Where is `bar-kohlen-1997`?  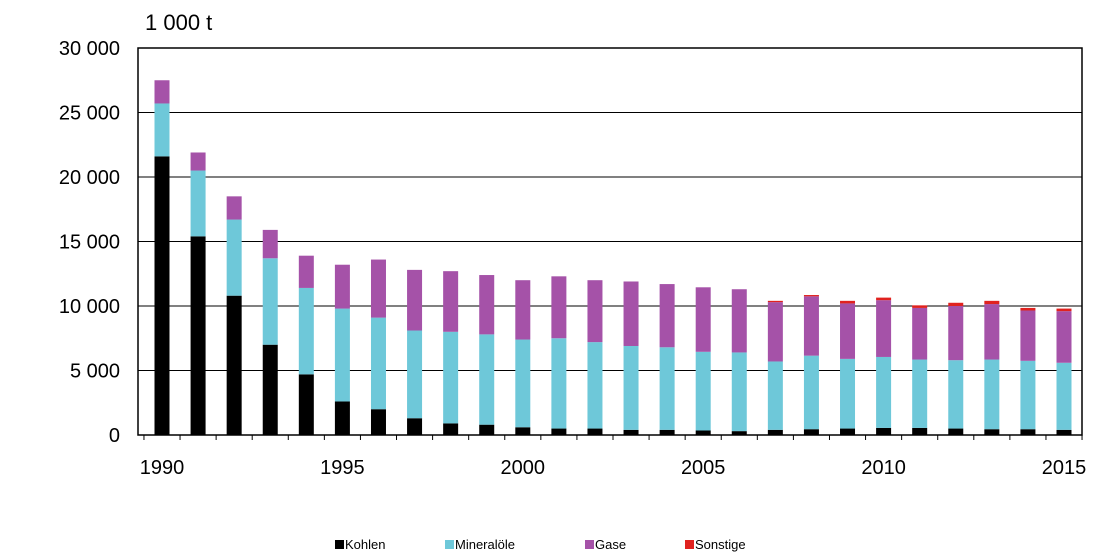
bar-kohlen-1997 is located at coordinates (415, 426).